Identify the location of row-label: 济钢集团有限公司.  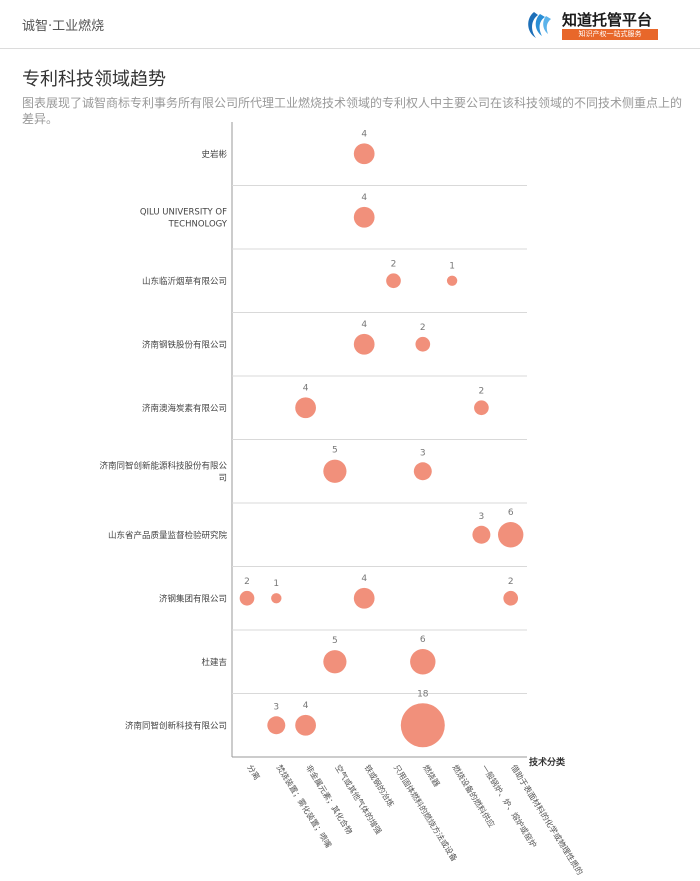
(193, 598).